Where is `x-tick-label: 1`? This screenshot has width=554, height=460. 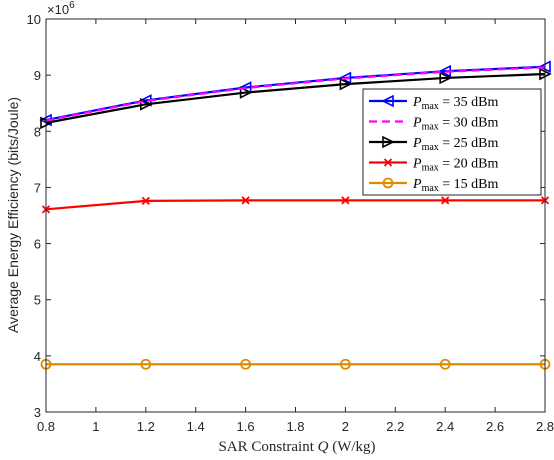
x-tick-label: 1 is located at coordinates (95, 426).